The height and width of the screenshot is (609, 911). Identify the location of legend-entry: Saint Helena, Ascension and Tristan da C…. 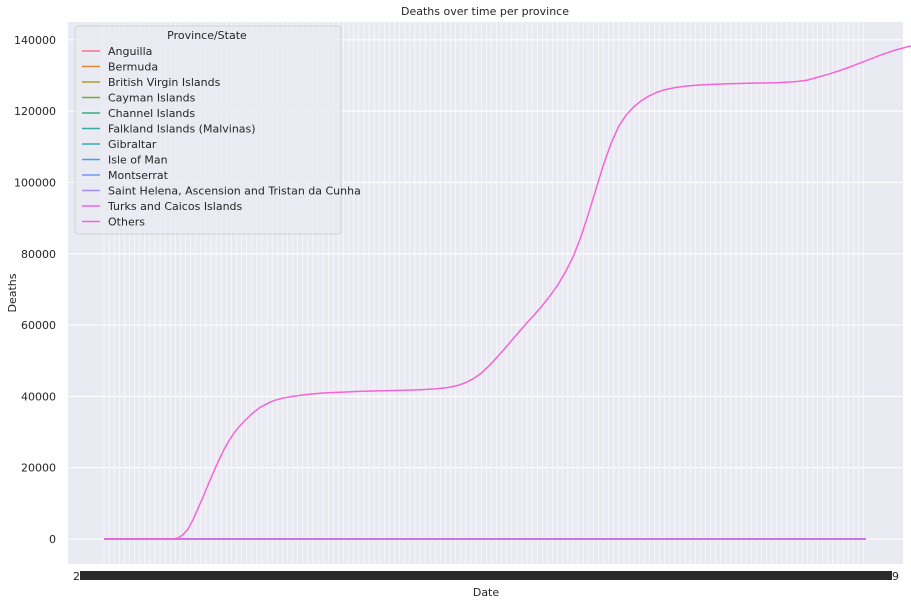
(234, 191).